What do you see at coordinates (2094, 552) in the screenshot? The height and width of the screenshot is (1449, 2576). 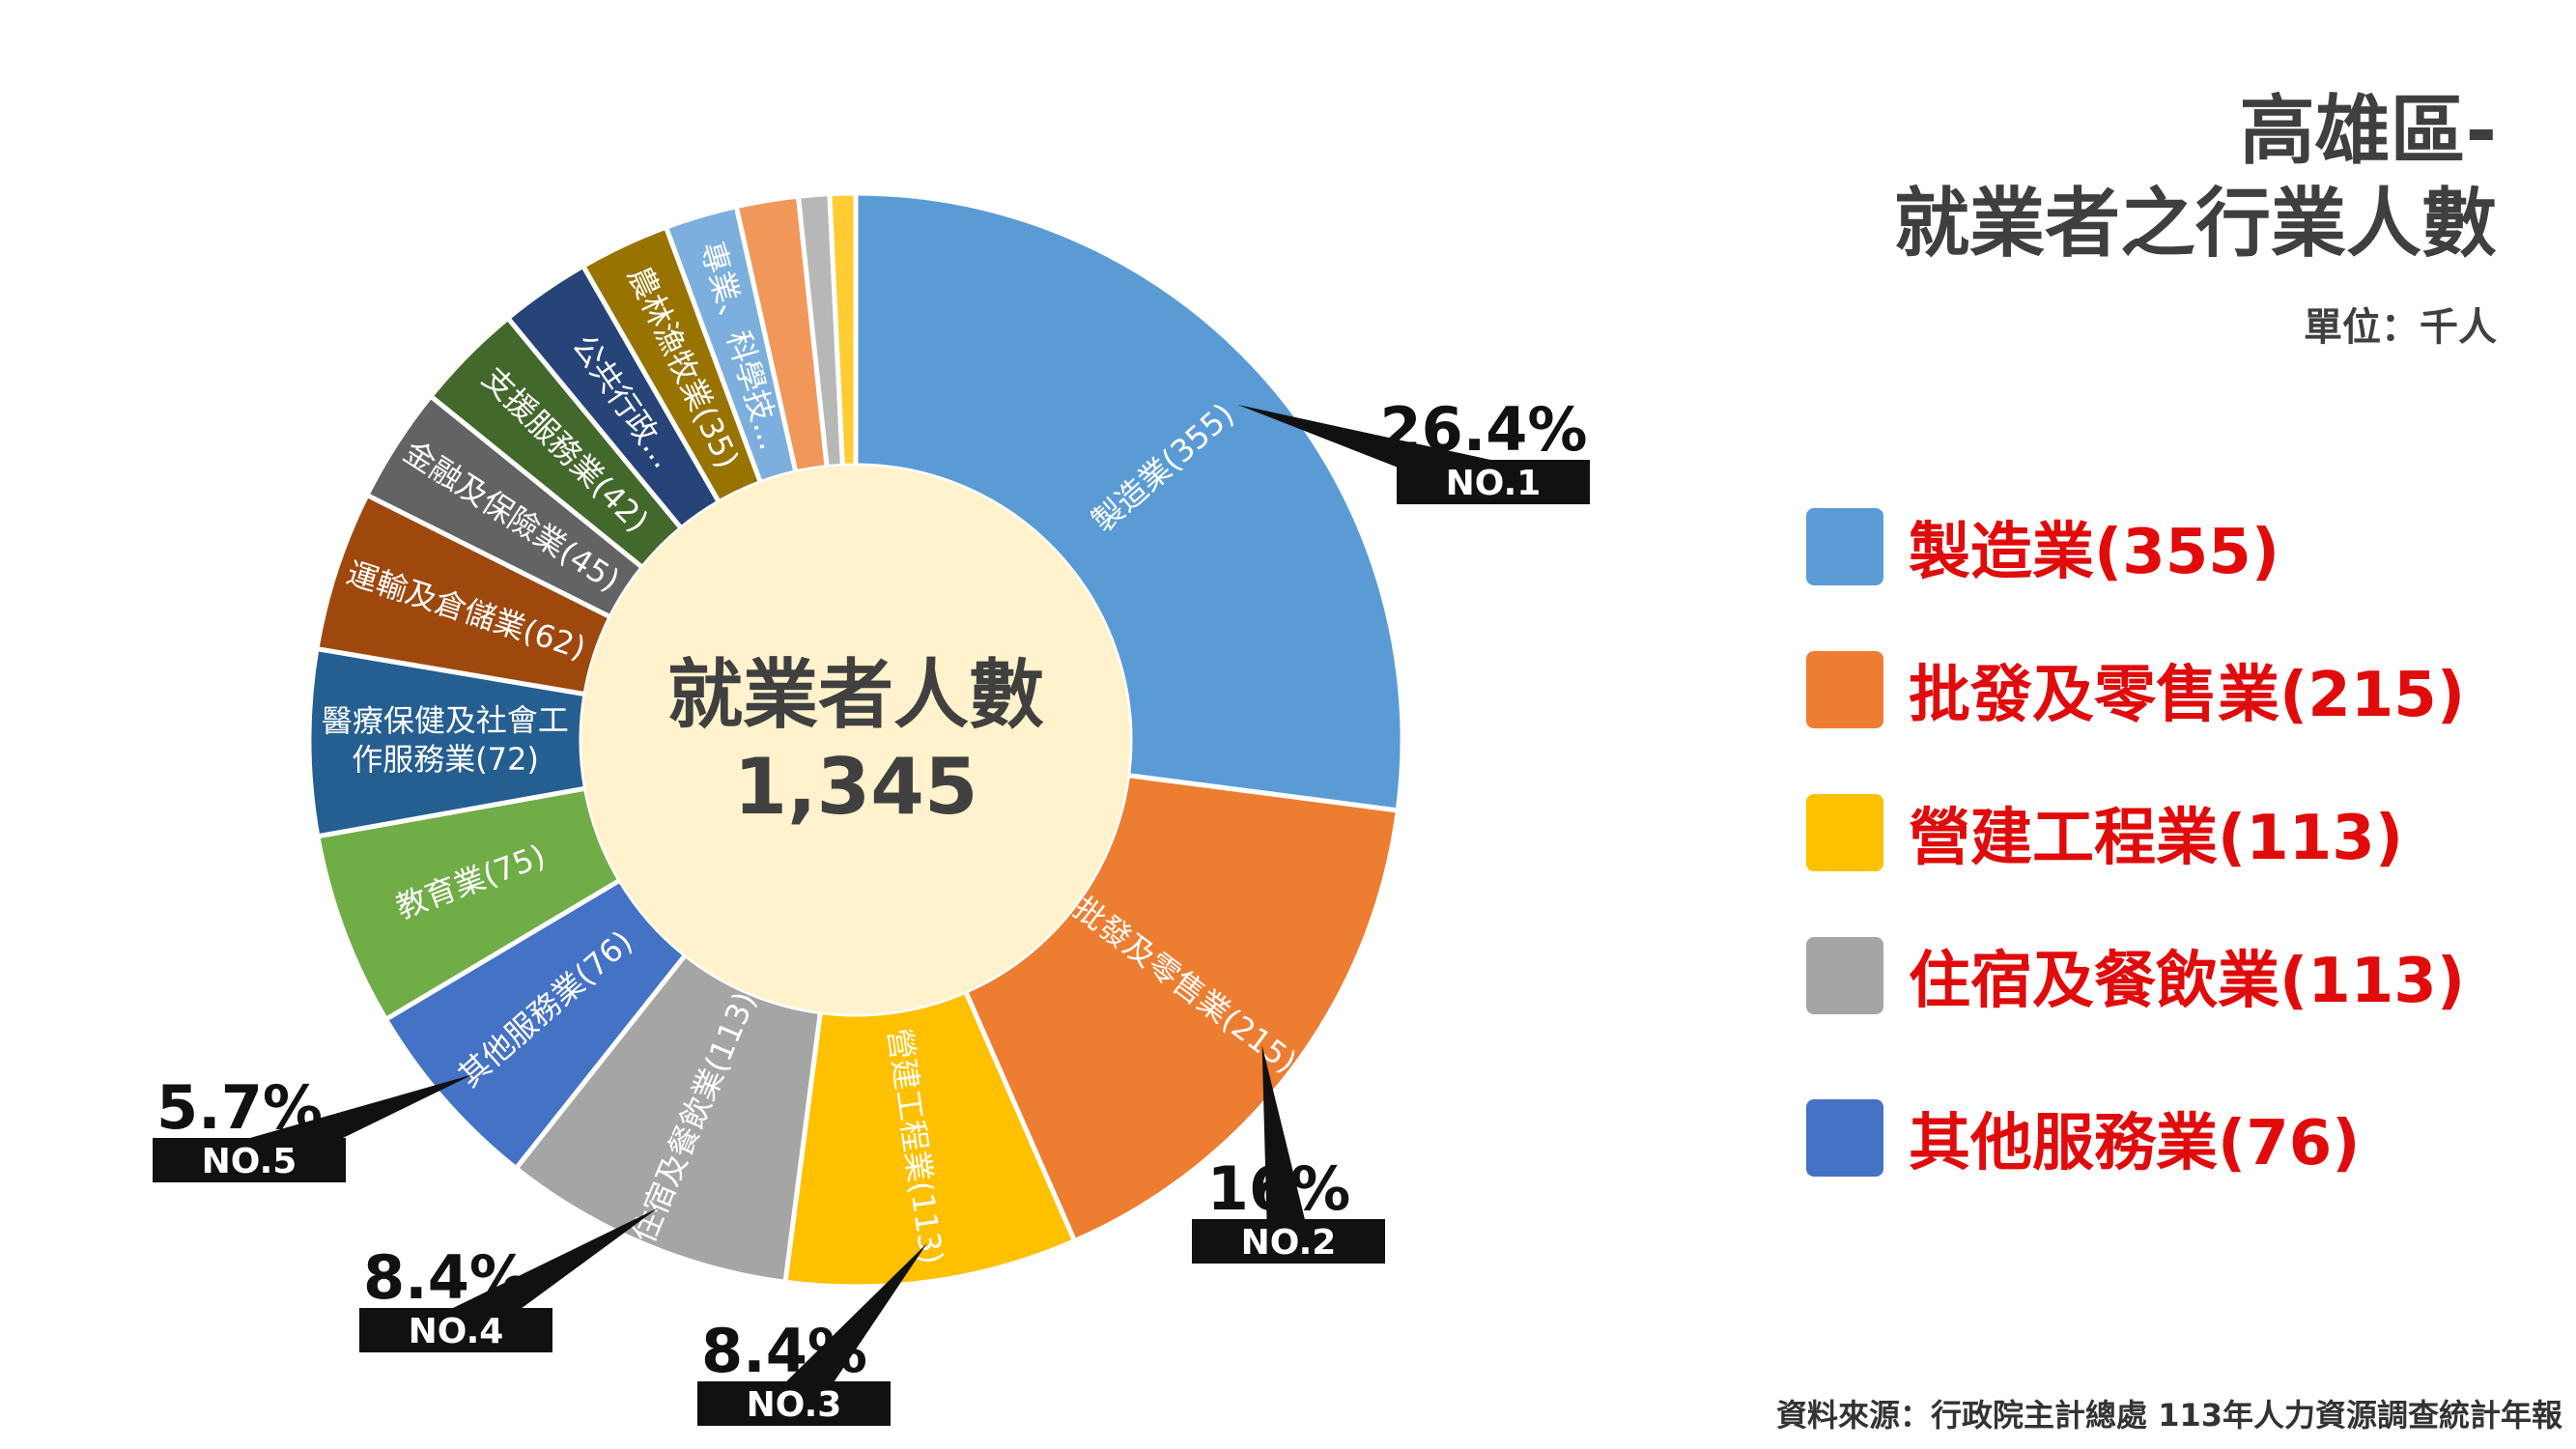 I see `legend-label: 製造業(355)` at bounding box center [2094, 552].